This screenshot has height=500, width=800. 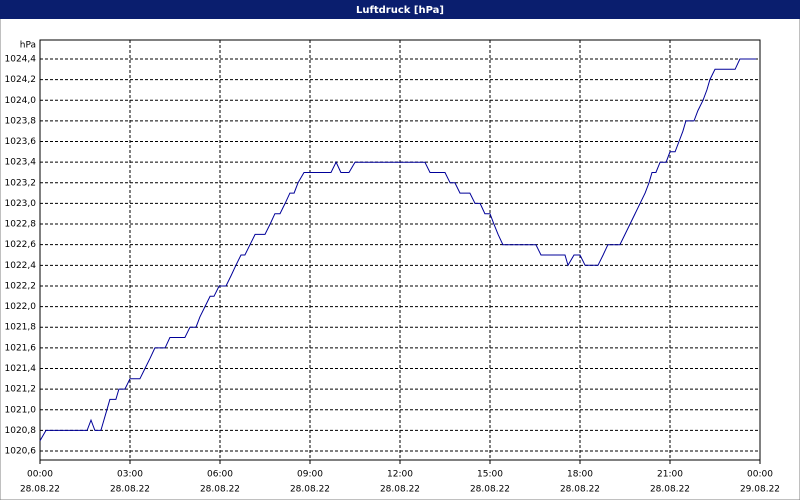 What do you see at coordinates (490, 475) in the screenshot?
I see `x-tick-label: 15:00` at bounding box center [490, 475].